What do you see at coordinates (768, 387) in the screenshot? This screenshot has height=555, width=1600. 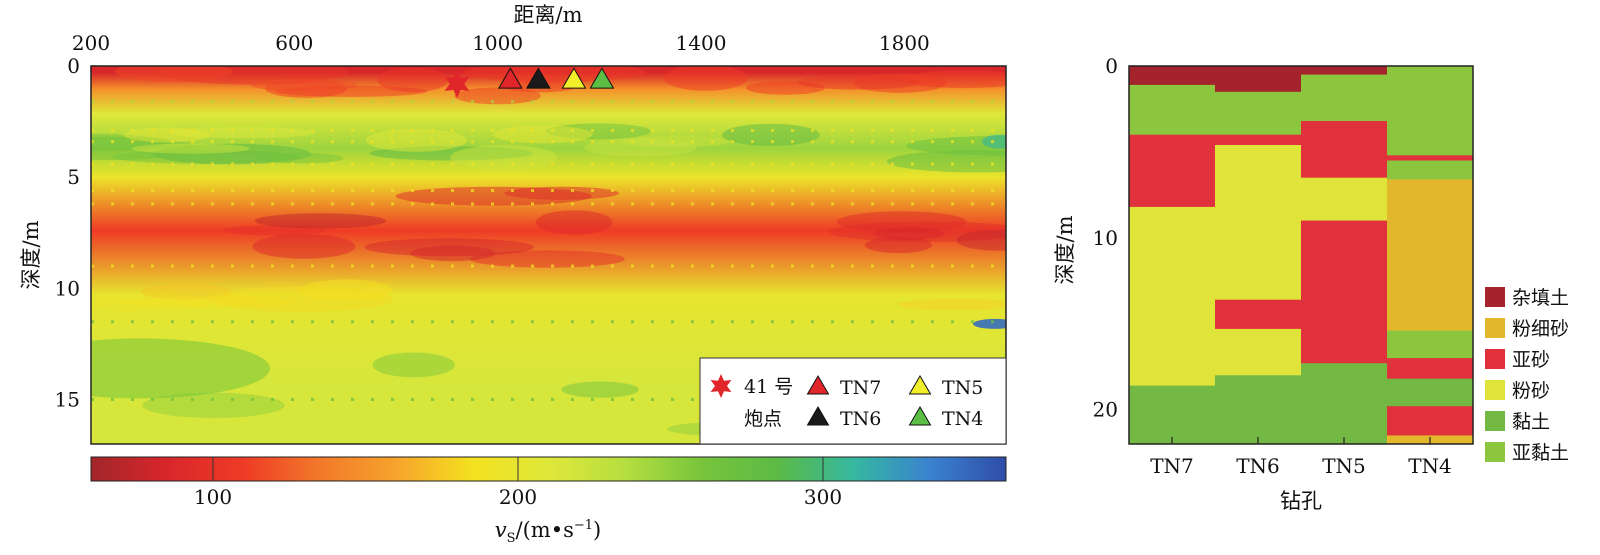 I see `legend-star-label-line1: 41 号` at bounding box center [768, 387].